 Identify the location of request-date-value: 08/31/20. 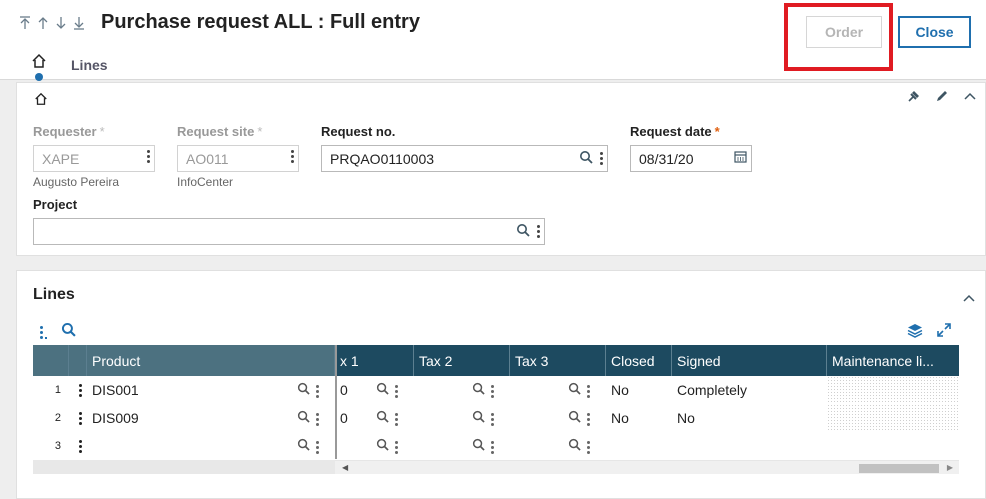
(666, 158).